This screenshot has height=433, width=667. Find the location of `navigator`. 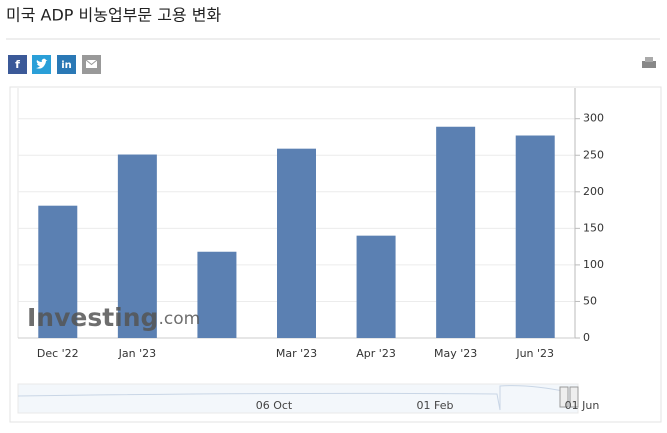

navigator is located at coordinates (298, 398).